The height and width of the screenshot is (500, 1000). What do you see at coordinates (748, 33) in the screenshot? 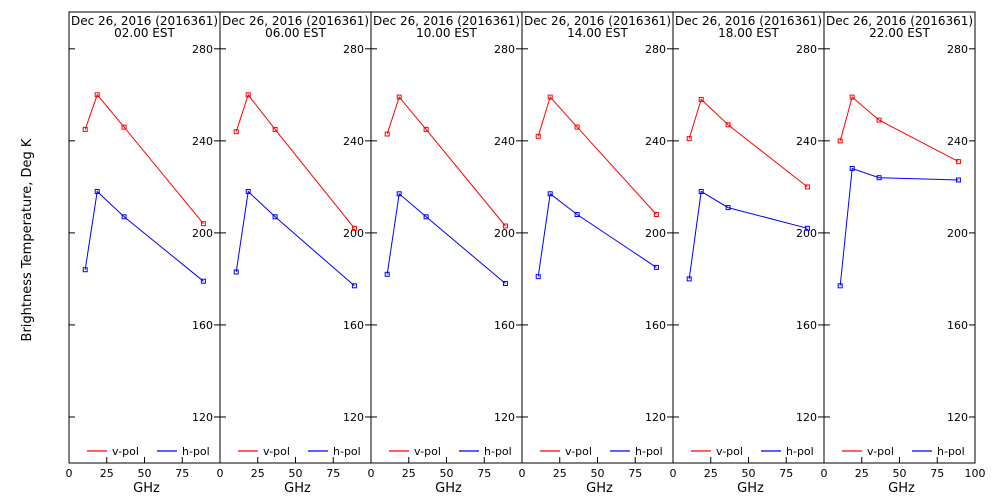
I see `panel-subtitle: 18.00 EST` at bounding box center [748, 33].